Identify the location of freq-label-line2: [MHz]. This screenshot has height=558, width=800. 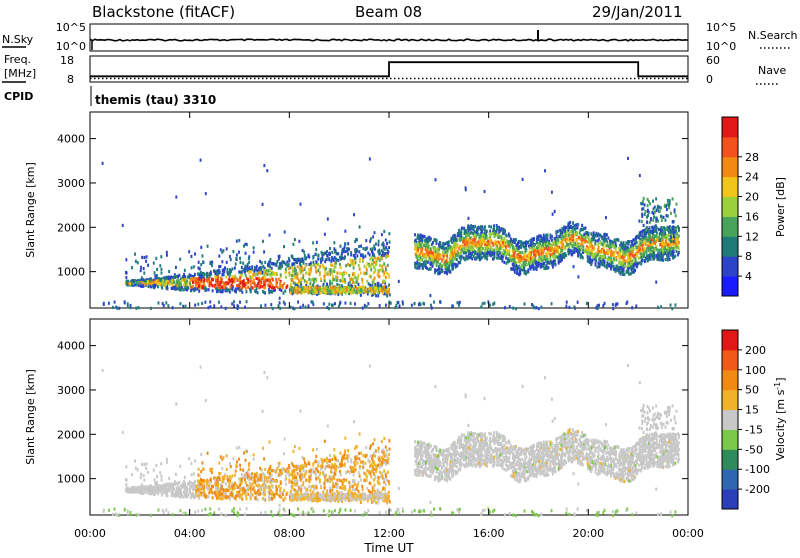
(20, 73).